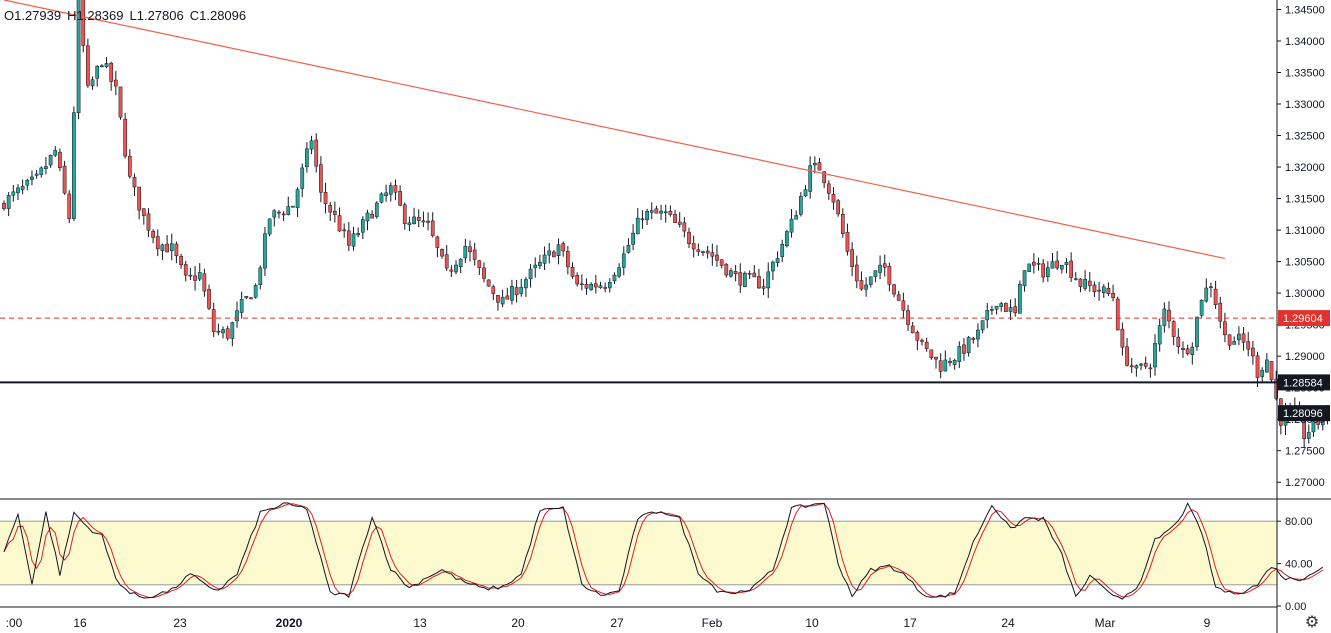 The width and height of the screenshot is (1331, 633). I want to click on support-price-tag-bg, so click(1304, 382).